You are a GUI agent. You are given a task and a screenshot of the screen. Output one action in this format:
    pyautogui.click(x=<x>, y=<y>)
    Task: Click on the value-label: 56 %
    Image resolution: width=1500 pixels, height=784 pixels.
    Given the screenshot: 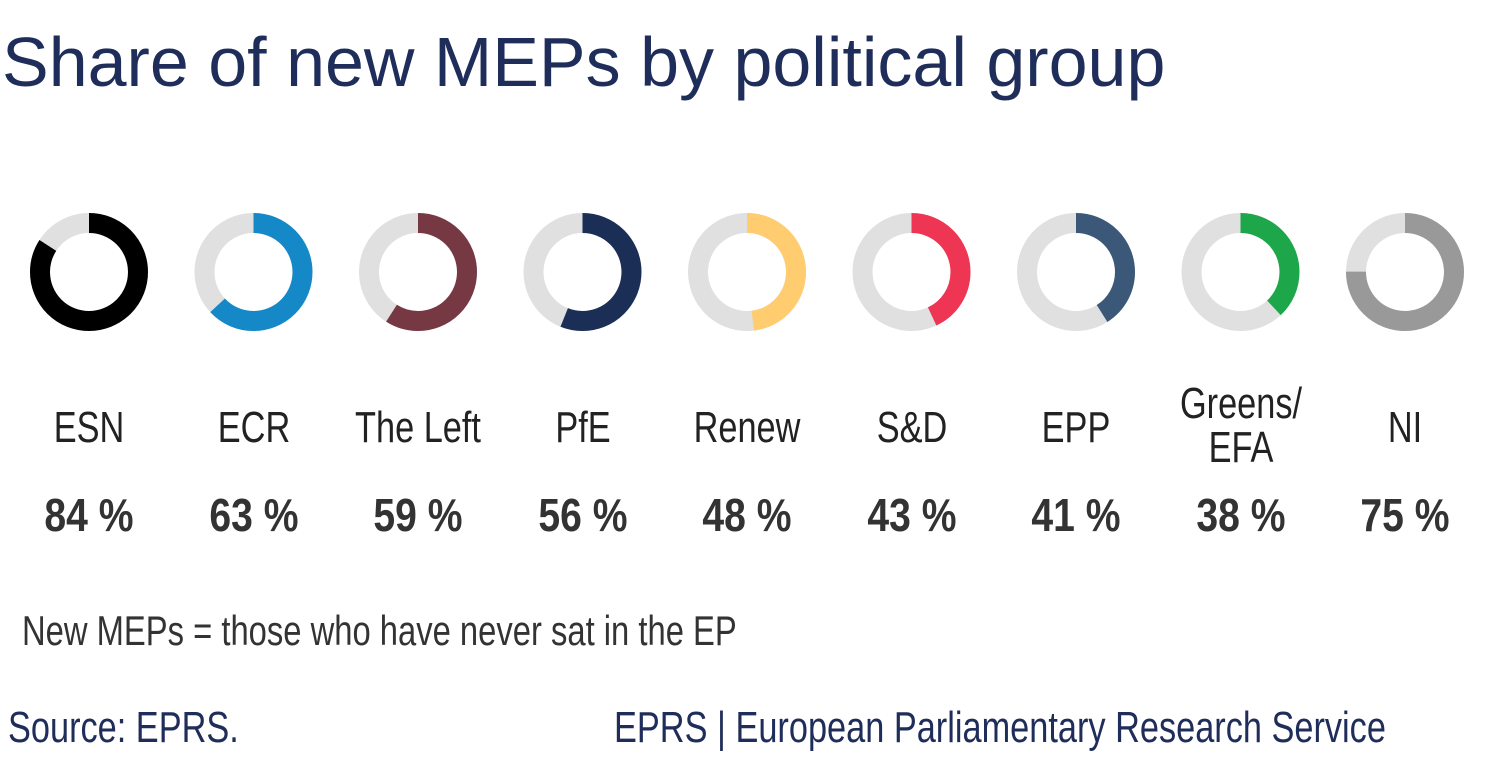 What is the action you would take?
    pyautogui.click(x=582, y=515)
    